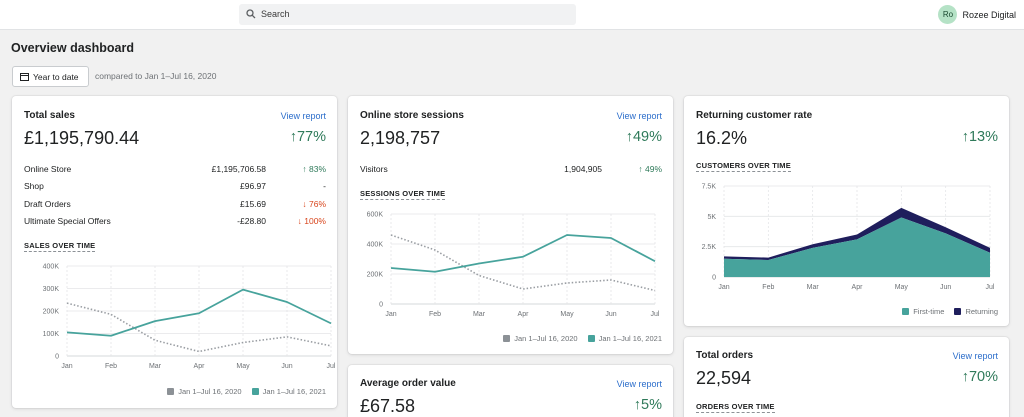 This screenshot has width=1024, height=417. Describe the element at coordinates (724, 378) in the screenshot. I see `total-orders-value: 22,594` at that location.